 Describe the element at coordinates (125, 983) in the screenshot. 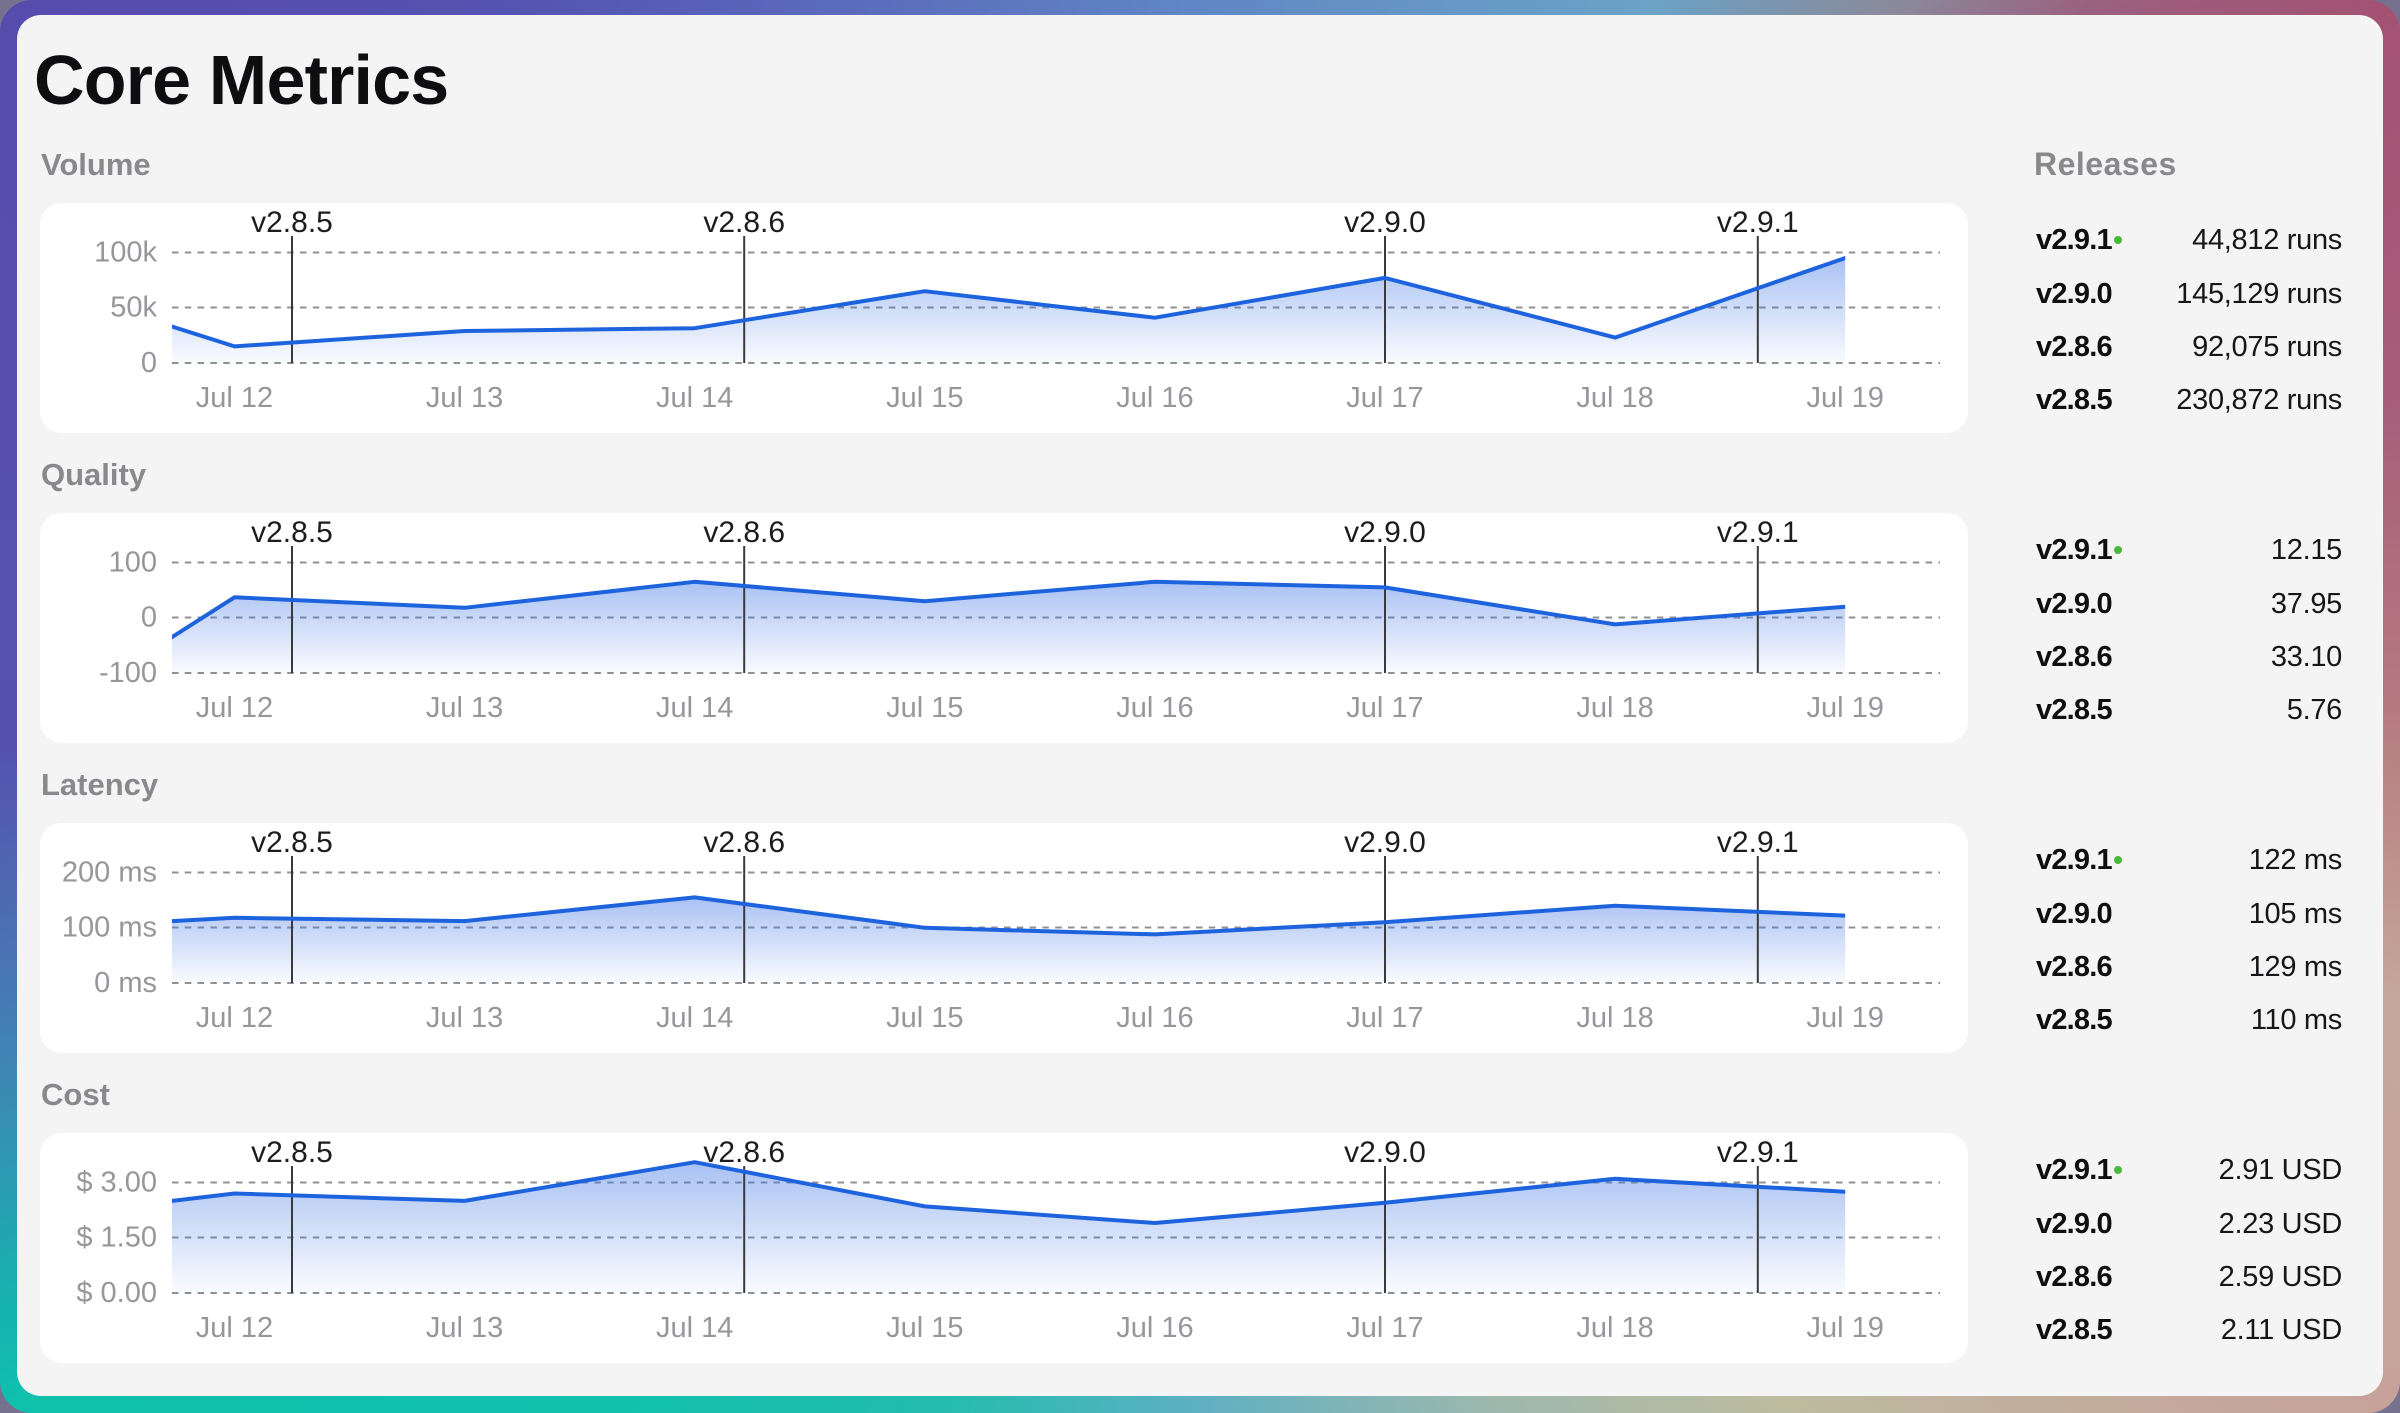

I see `svg-text: 0 ms` at that location.